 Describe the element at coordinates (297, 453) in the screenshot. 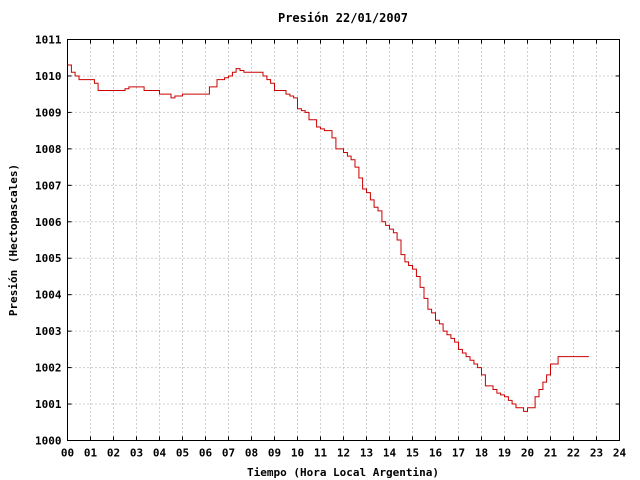

I see `x-tick-label: 10` at that location.